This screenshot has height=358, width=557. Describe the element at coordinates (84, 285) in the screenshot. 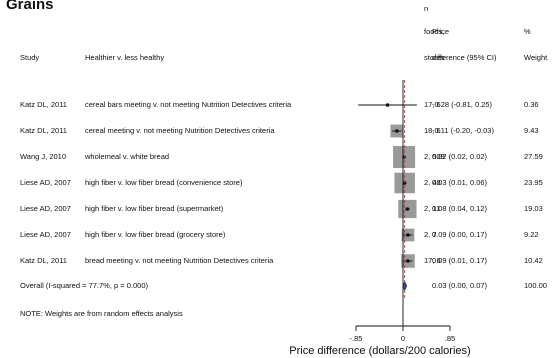

I see `overall-label: Overall (I-squared = 77.7%, p = 0.000)` at that location.